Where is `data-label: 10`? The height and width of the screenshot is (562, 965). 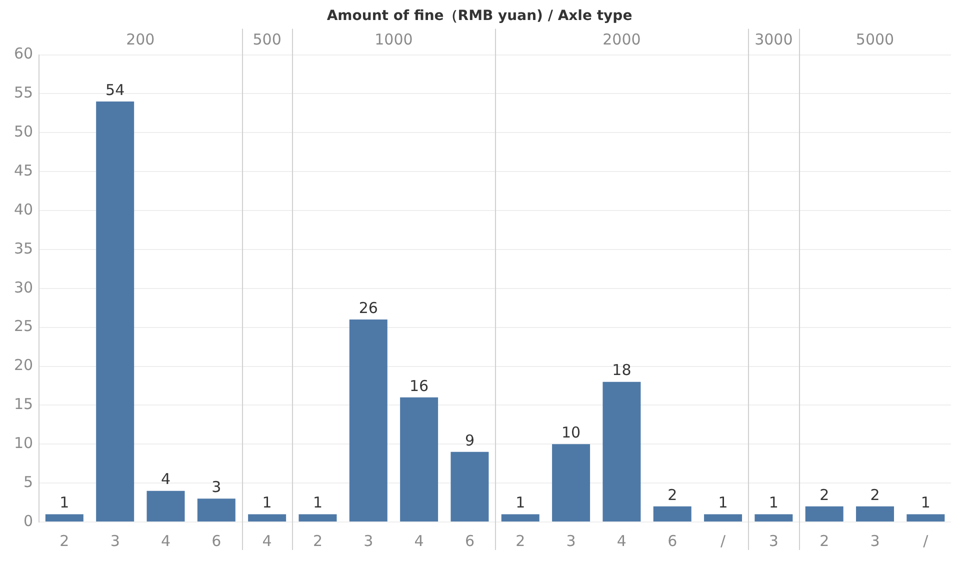 data-label: 10 is located at coordinates (571, 433).